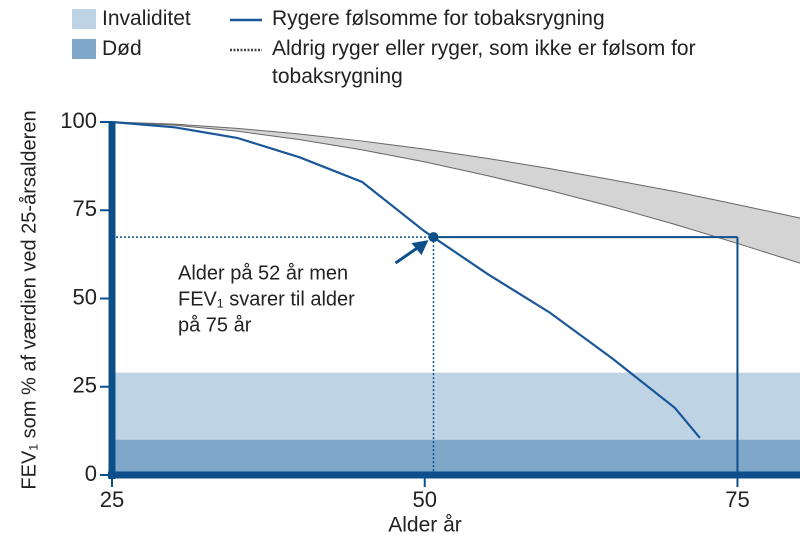  I want to click on legend-label: Rygere følsomme for tobaksrygning, so click(438, 18).